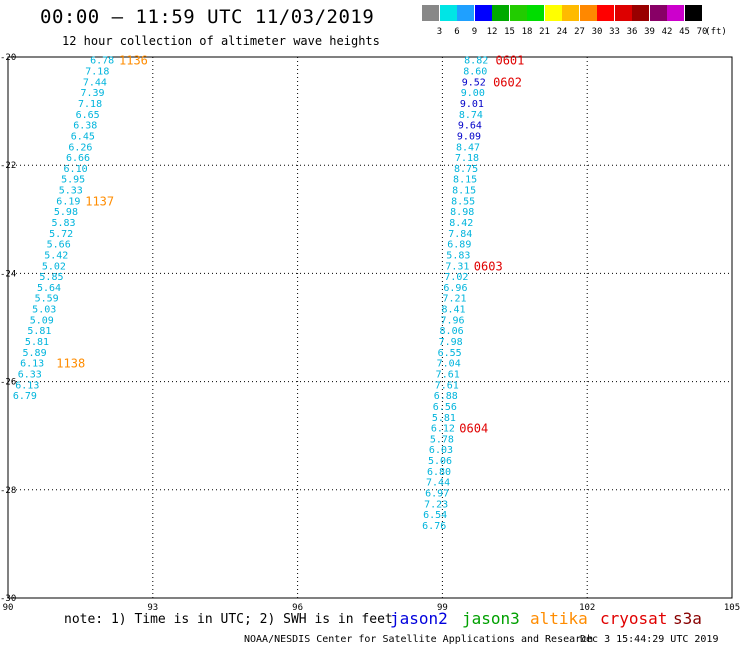 The height and width of the screenshot is (650, 740). What do you see at coordinates (476, 61) in the screenshot?
I see `cryosat-value-label: 8.82` at bounding box center [476, 61].